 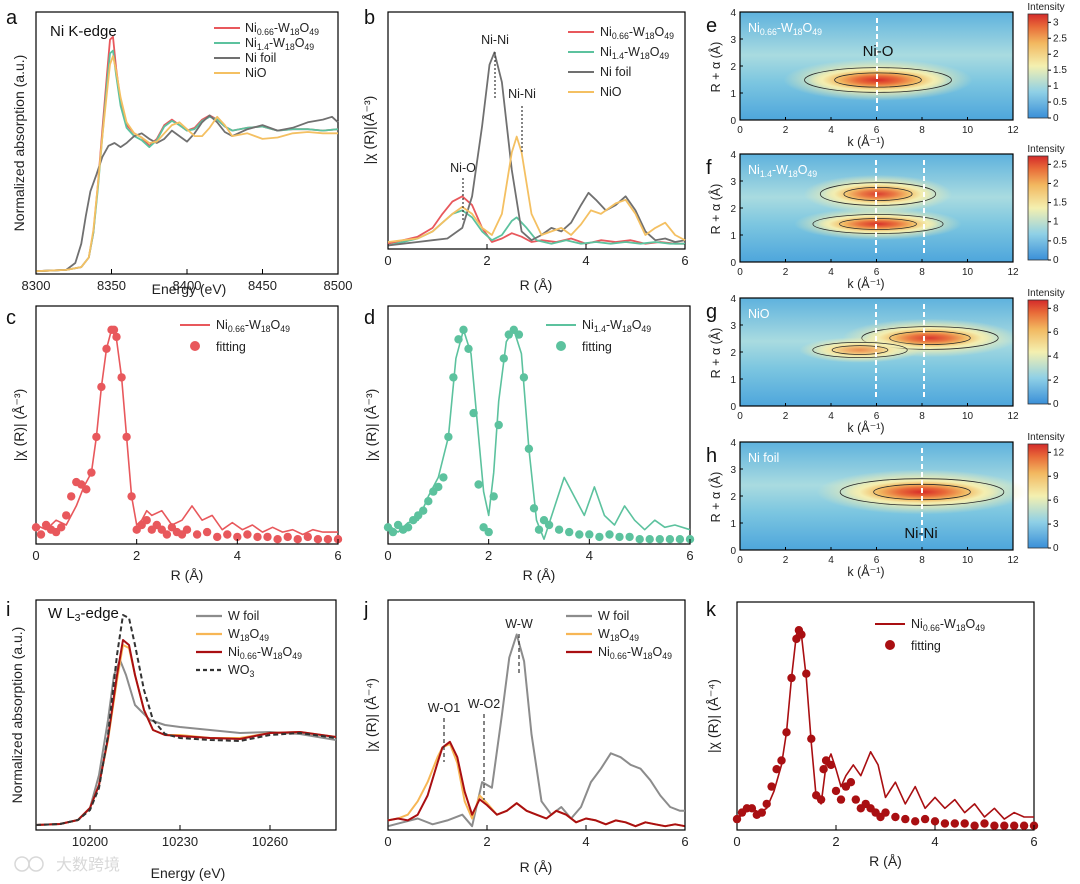 I want to click on y-axis-label: |χ (R)| (Å⁻⁴), so click(x=713, y=716).